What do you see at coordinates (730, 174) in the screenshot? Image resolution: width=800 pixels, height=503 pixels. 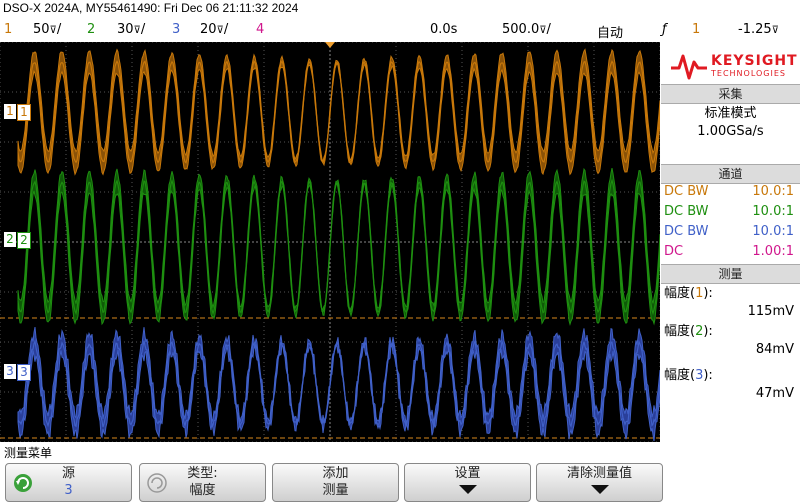 I see `channels-header: 通道` at bounding box center [730, 174].